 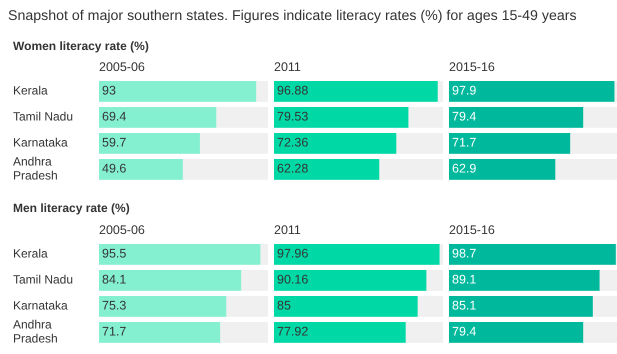 What do you see at coordinates (464, 253) in the screenshot?
I see `data-label: 98.7` at bounding box center [464, 253].